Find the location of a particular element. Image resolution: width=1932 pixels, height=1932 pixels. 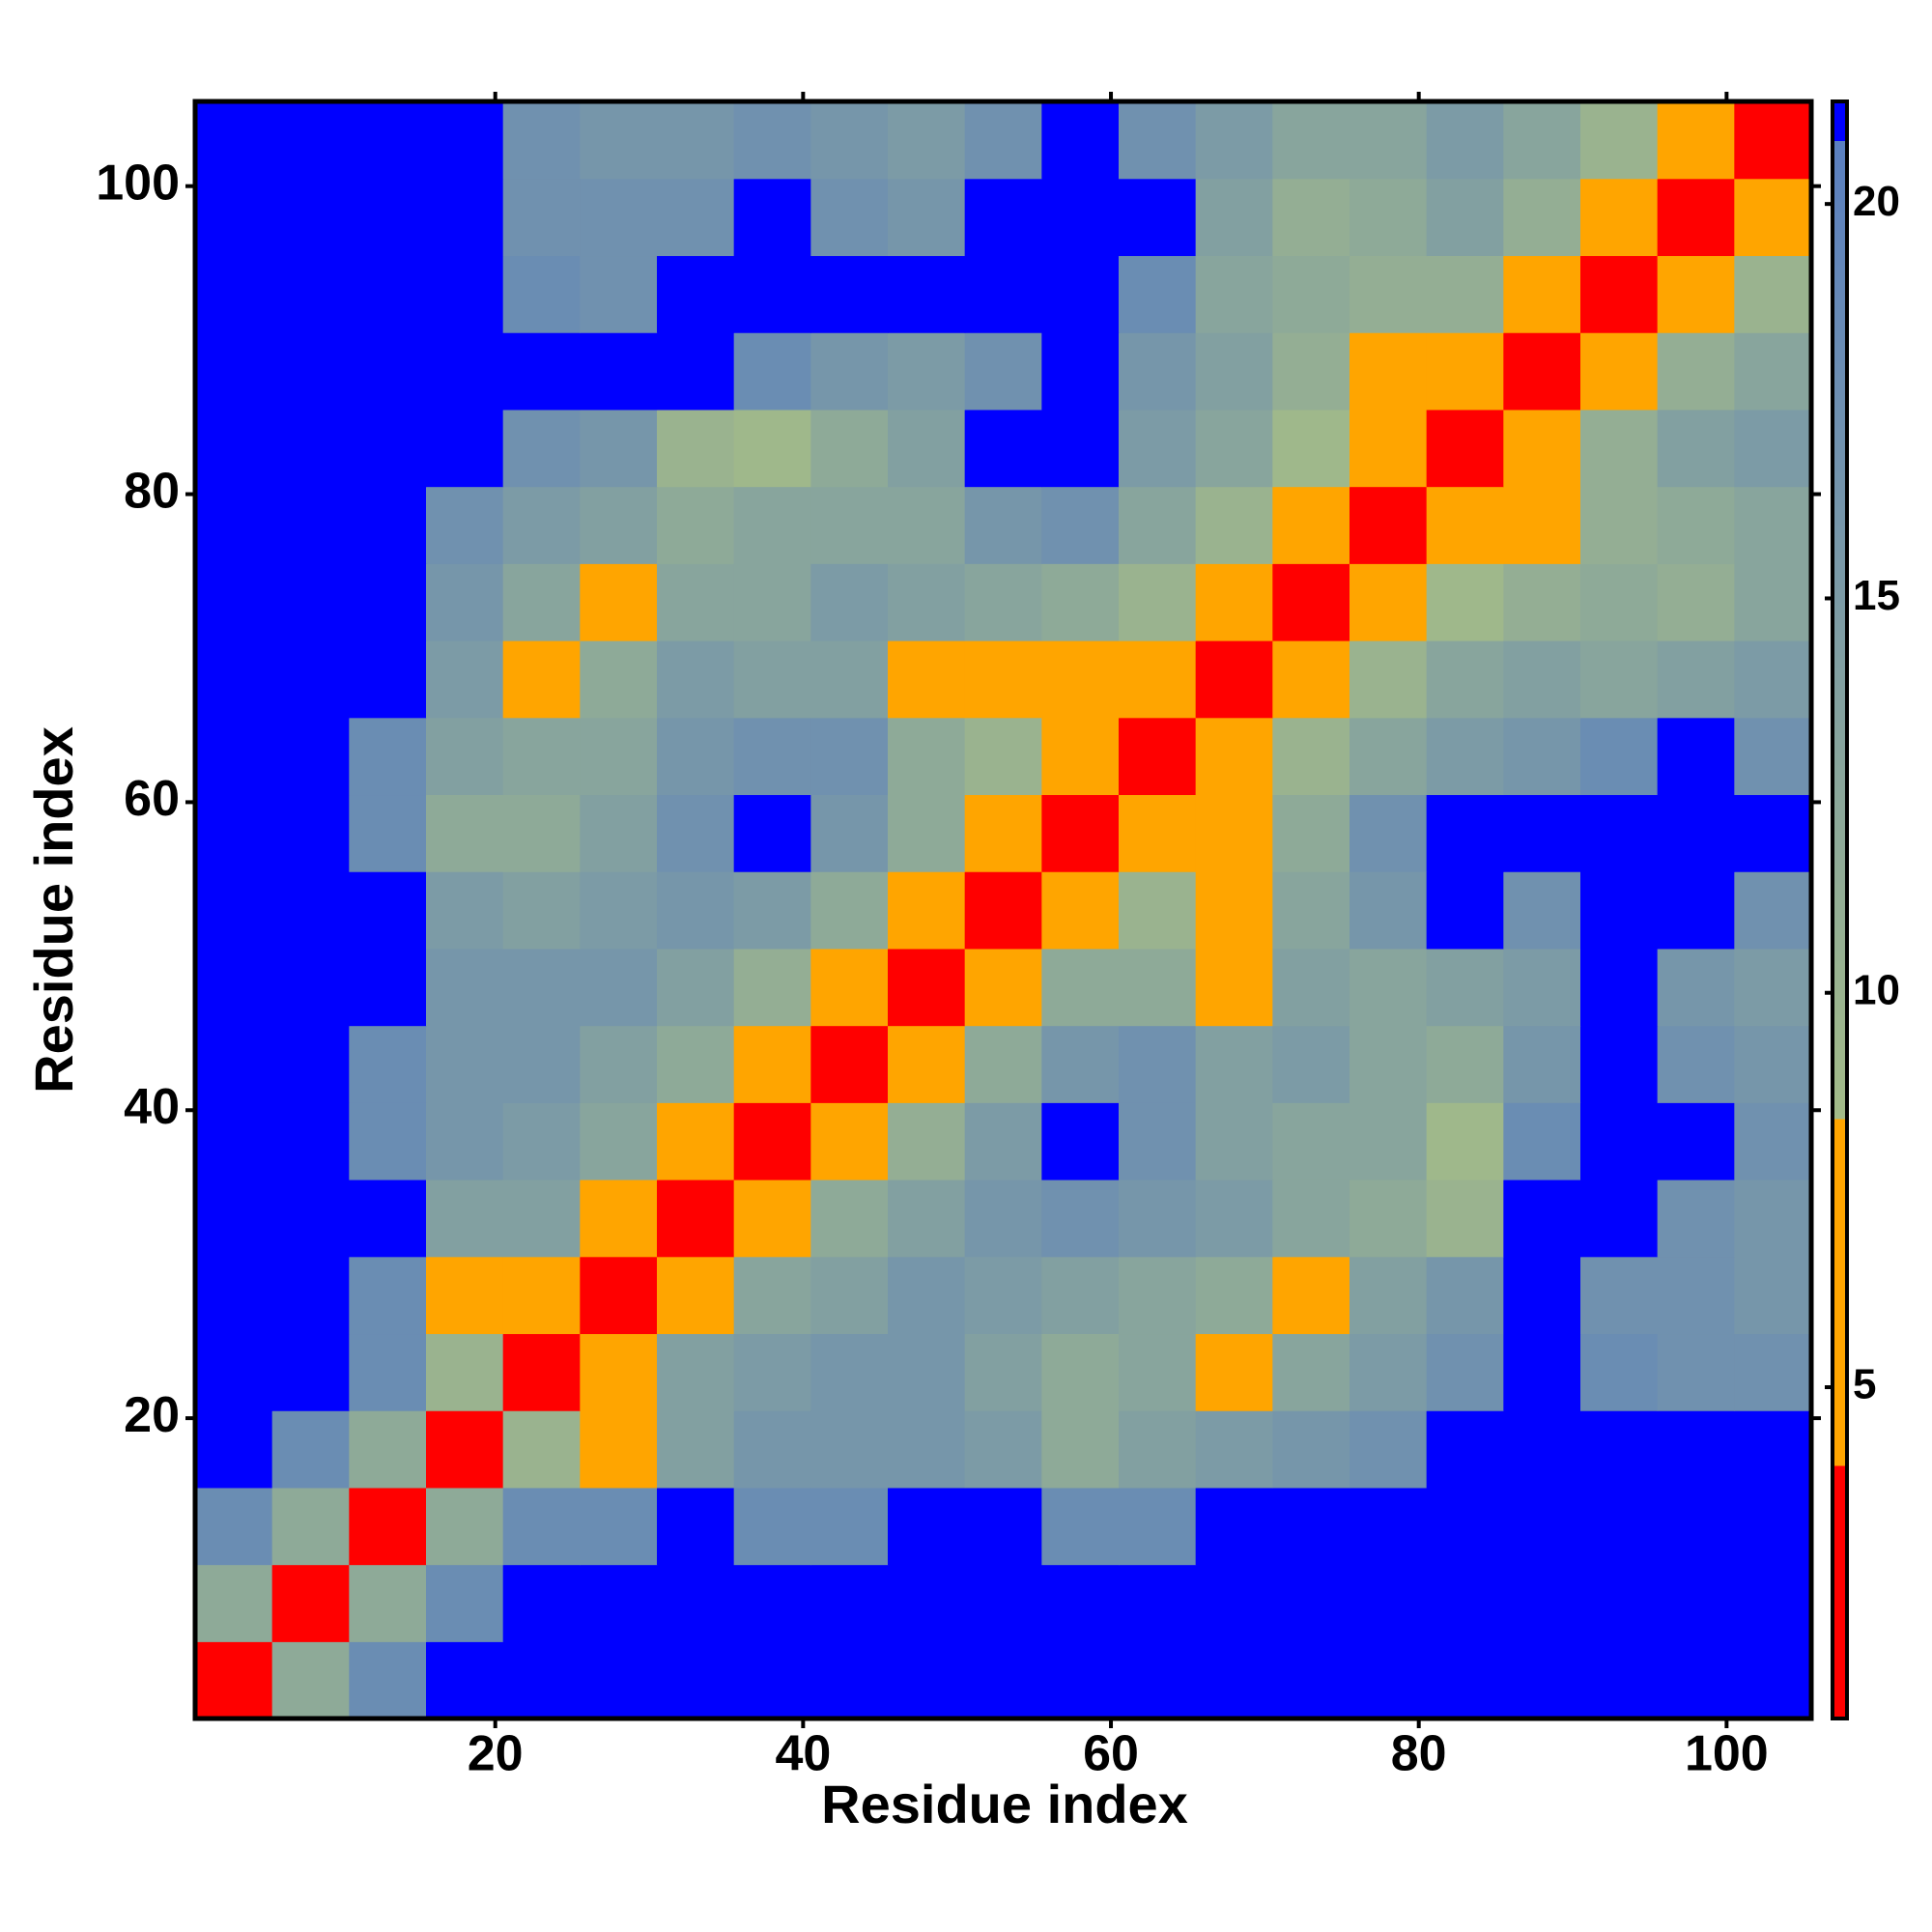

x-axis-title: Residue index is located at coordinates (1005, 1804).